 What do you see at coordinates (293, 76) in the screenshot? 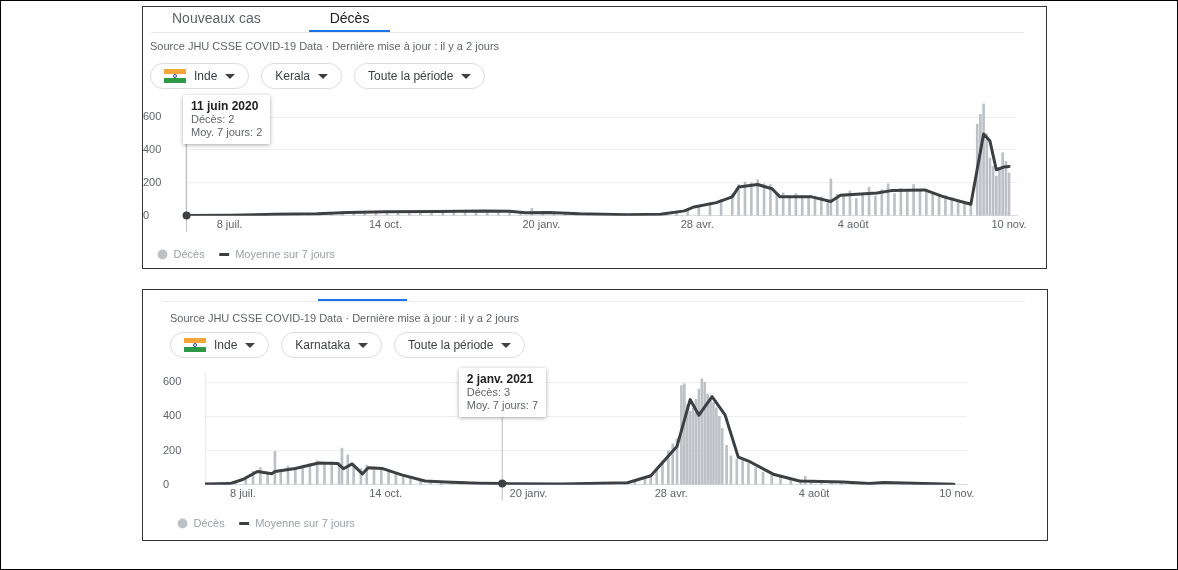
I see `text: Kerala` at bounding box center [293, 76].